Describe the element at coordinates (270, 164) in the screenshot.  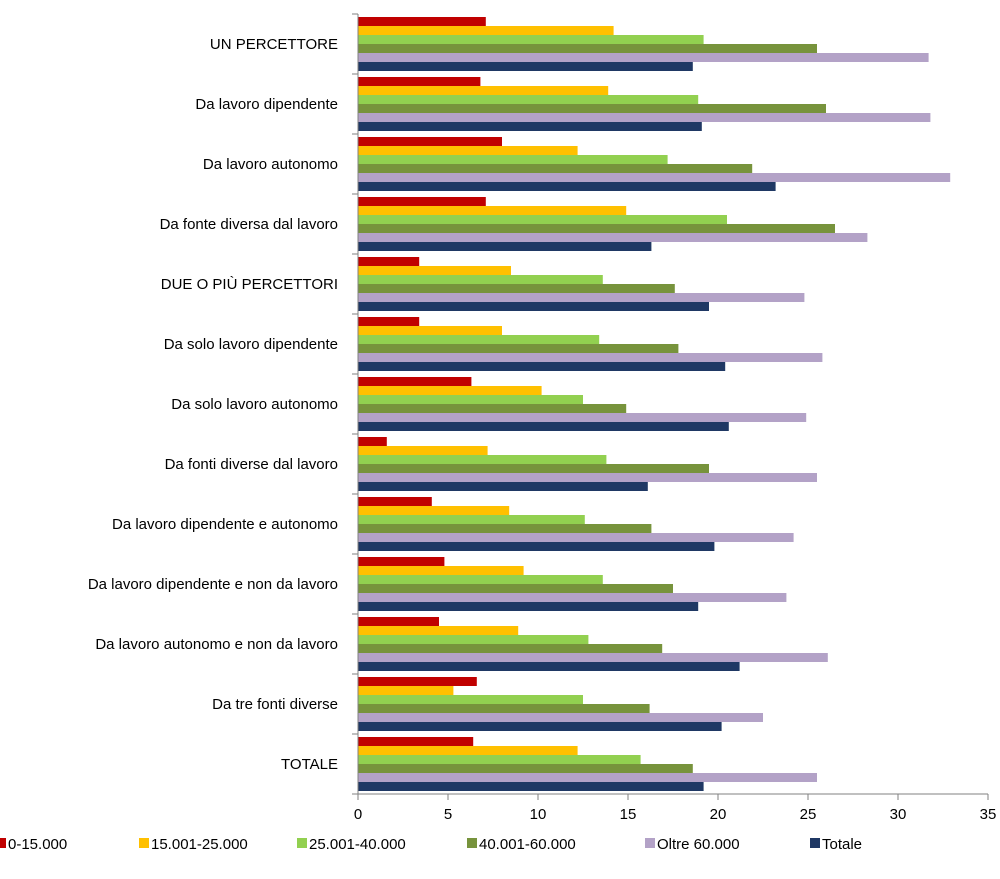
I see `category-label: Da lavoro autonomo` at that location.